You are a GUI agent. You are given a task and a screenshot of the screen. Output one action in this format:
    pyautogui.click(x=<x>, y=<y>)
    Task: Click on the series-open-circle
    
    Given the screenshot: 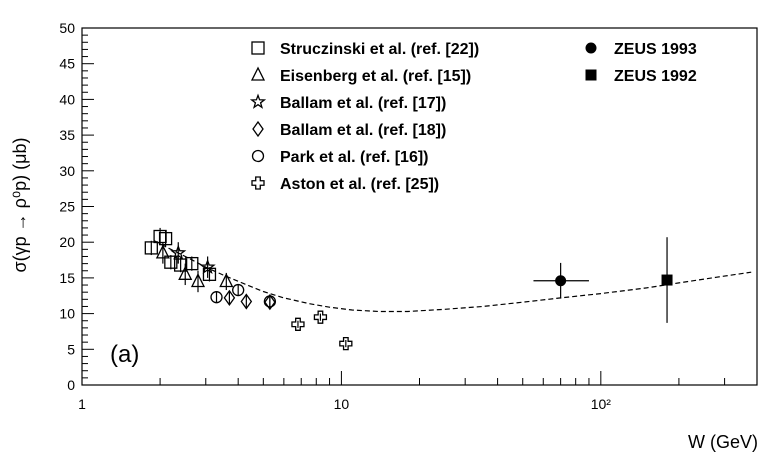 What is the action you would take?
    pyautogui.click(x=243, y=295)
    